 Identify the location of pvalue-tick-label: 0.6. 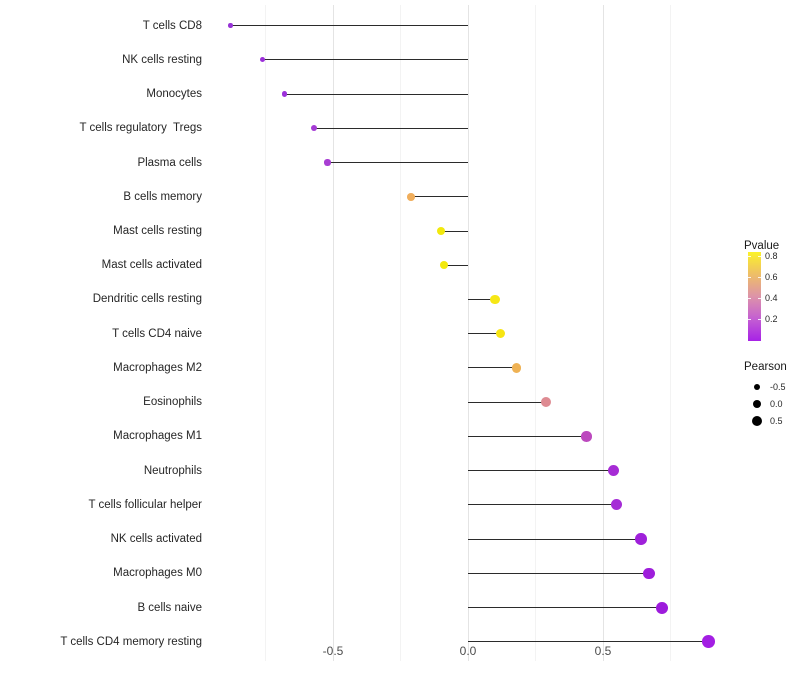
(771, 276).